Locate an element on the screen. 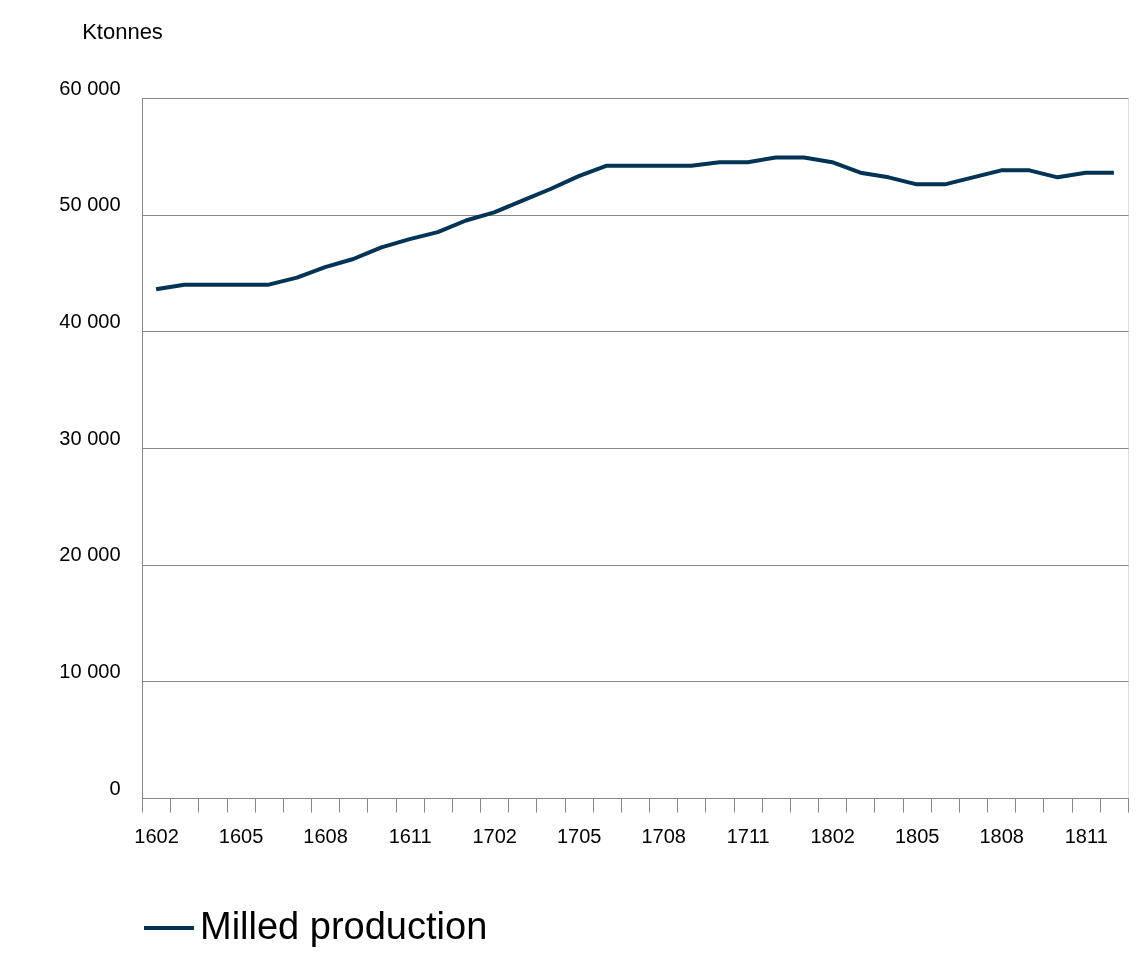 This screenshot has width=1146, height=961. y-tick-label: 10 000 is located at coordinates (90, 670).